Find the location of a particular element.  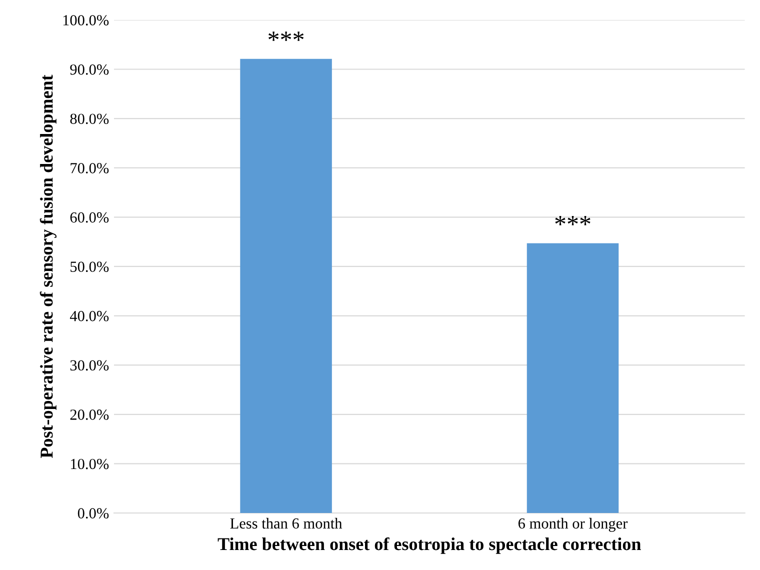

y-tick-label: 60.0% is located at coordinates (89, 217).